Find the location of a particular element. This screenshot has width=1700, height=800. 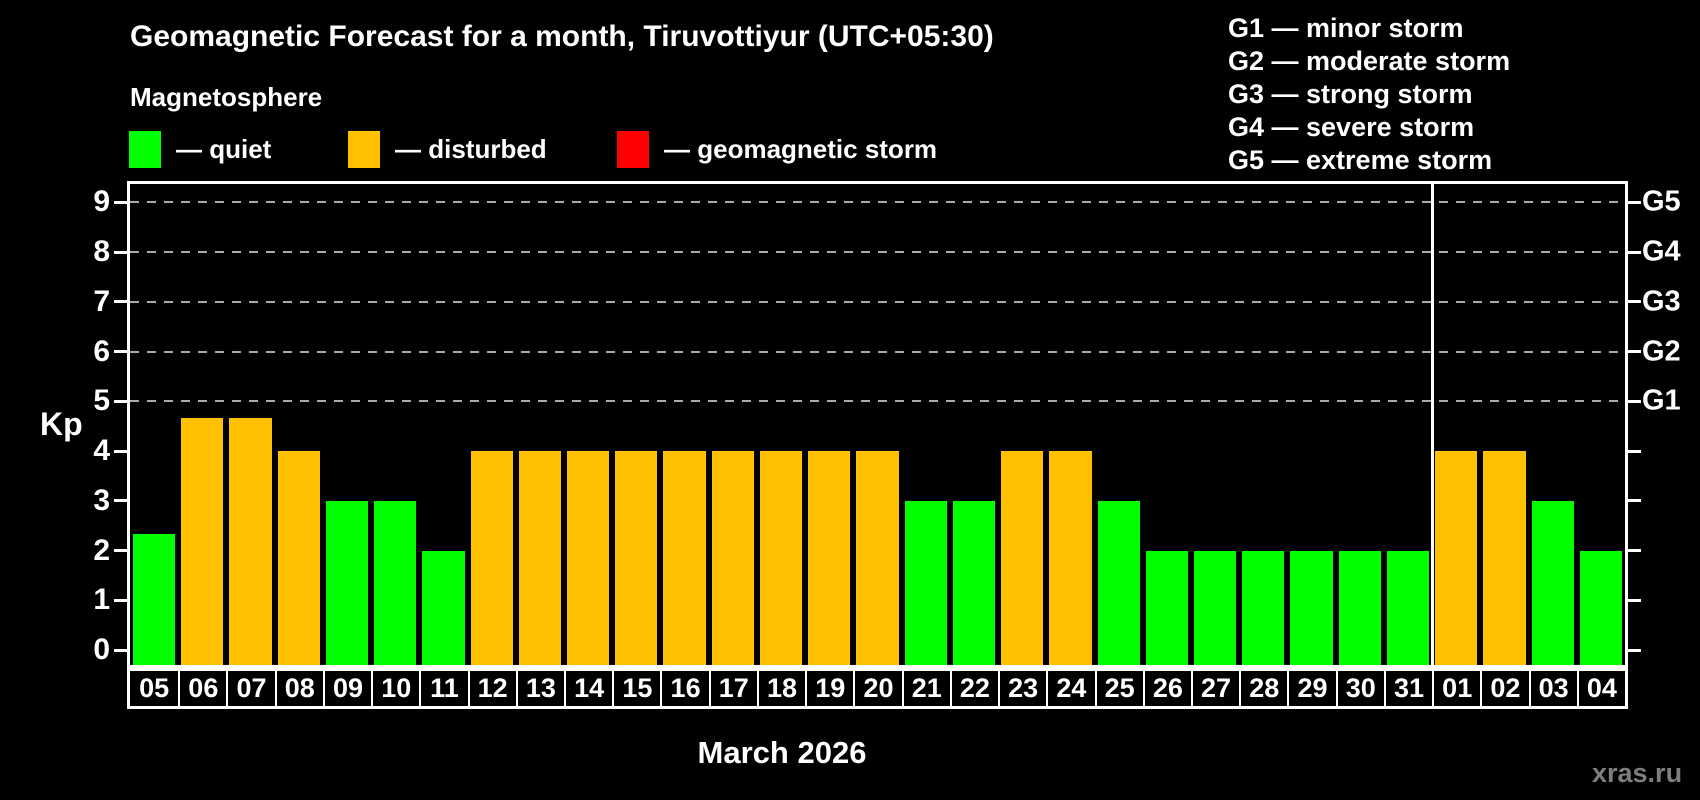

date-label-10: 10 is located at coordinates (395, 688).